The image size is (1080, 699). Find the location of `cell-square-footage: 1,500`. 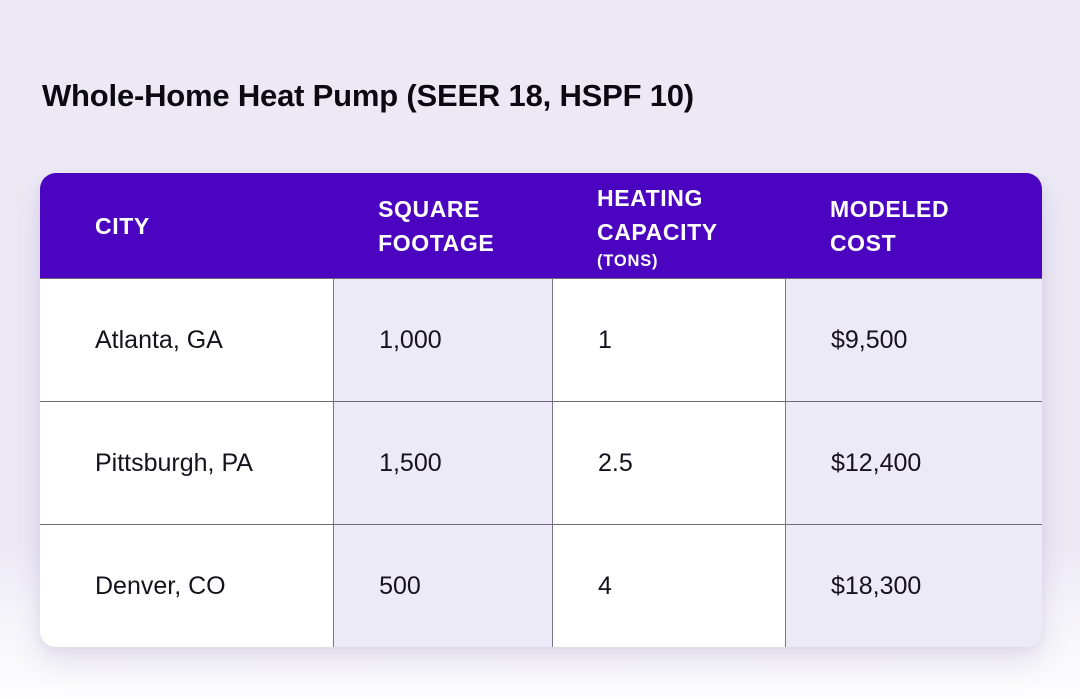

cell-square-footage: 1,500 is located at coordinates (442, 462).